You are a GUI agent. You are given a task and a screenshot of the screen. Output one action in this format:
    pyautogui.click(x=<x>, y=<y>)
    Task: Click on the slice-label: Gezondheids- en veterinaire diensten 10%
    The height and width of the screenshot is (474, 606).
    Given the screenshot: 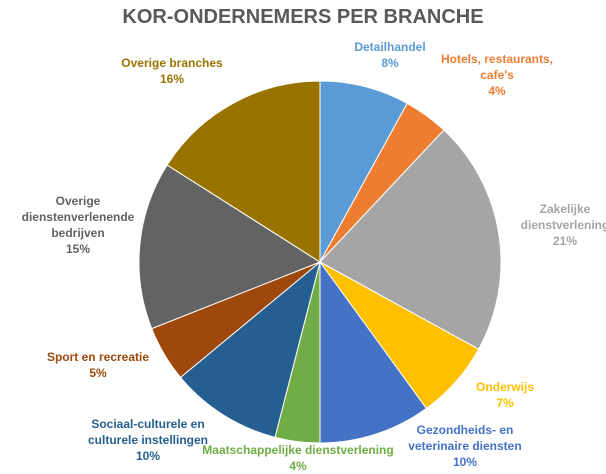 What is the action you would take?
    pyautogui.click(x=465, y=446)
    